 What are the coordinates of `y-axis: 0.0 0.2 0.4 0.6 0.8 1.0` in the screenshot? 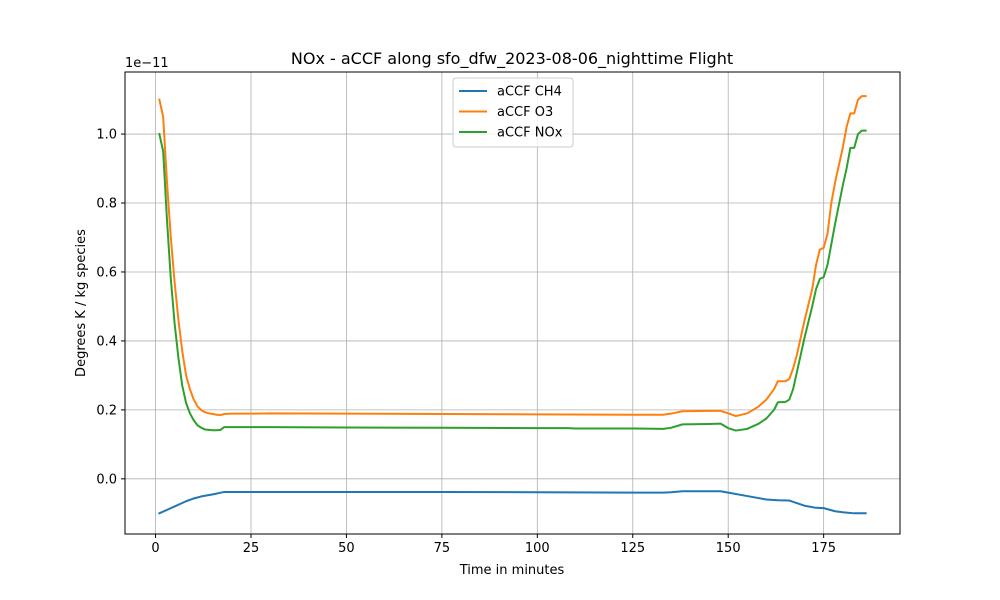 It's located at (110, 307).